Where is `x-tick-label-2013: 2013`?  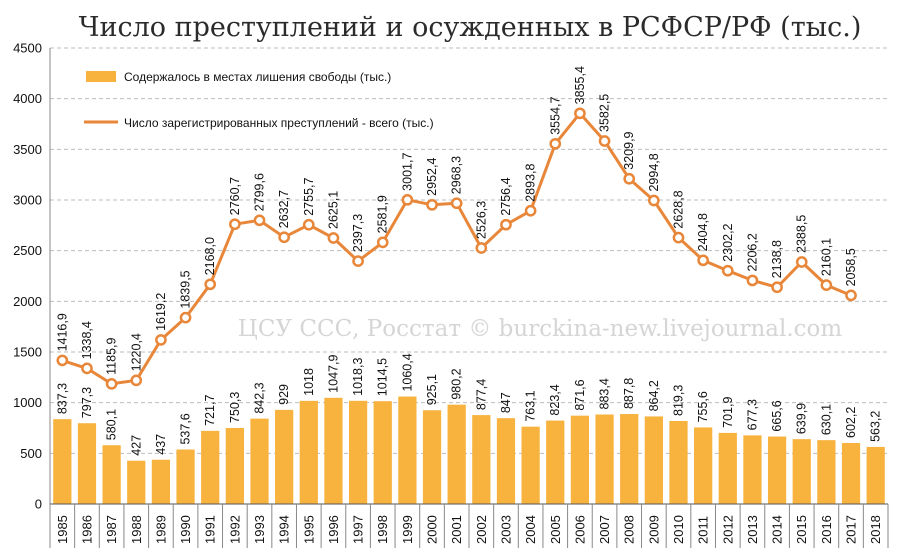
x-tick-label-2013: 2013 is located at coordinates (752, 529).